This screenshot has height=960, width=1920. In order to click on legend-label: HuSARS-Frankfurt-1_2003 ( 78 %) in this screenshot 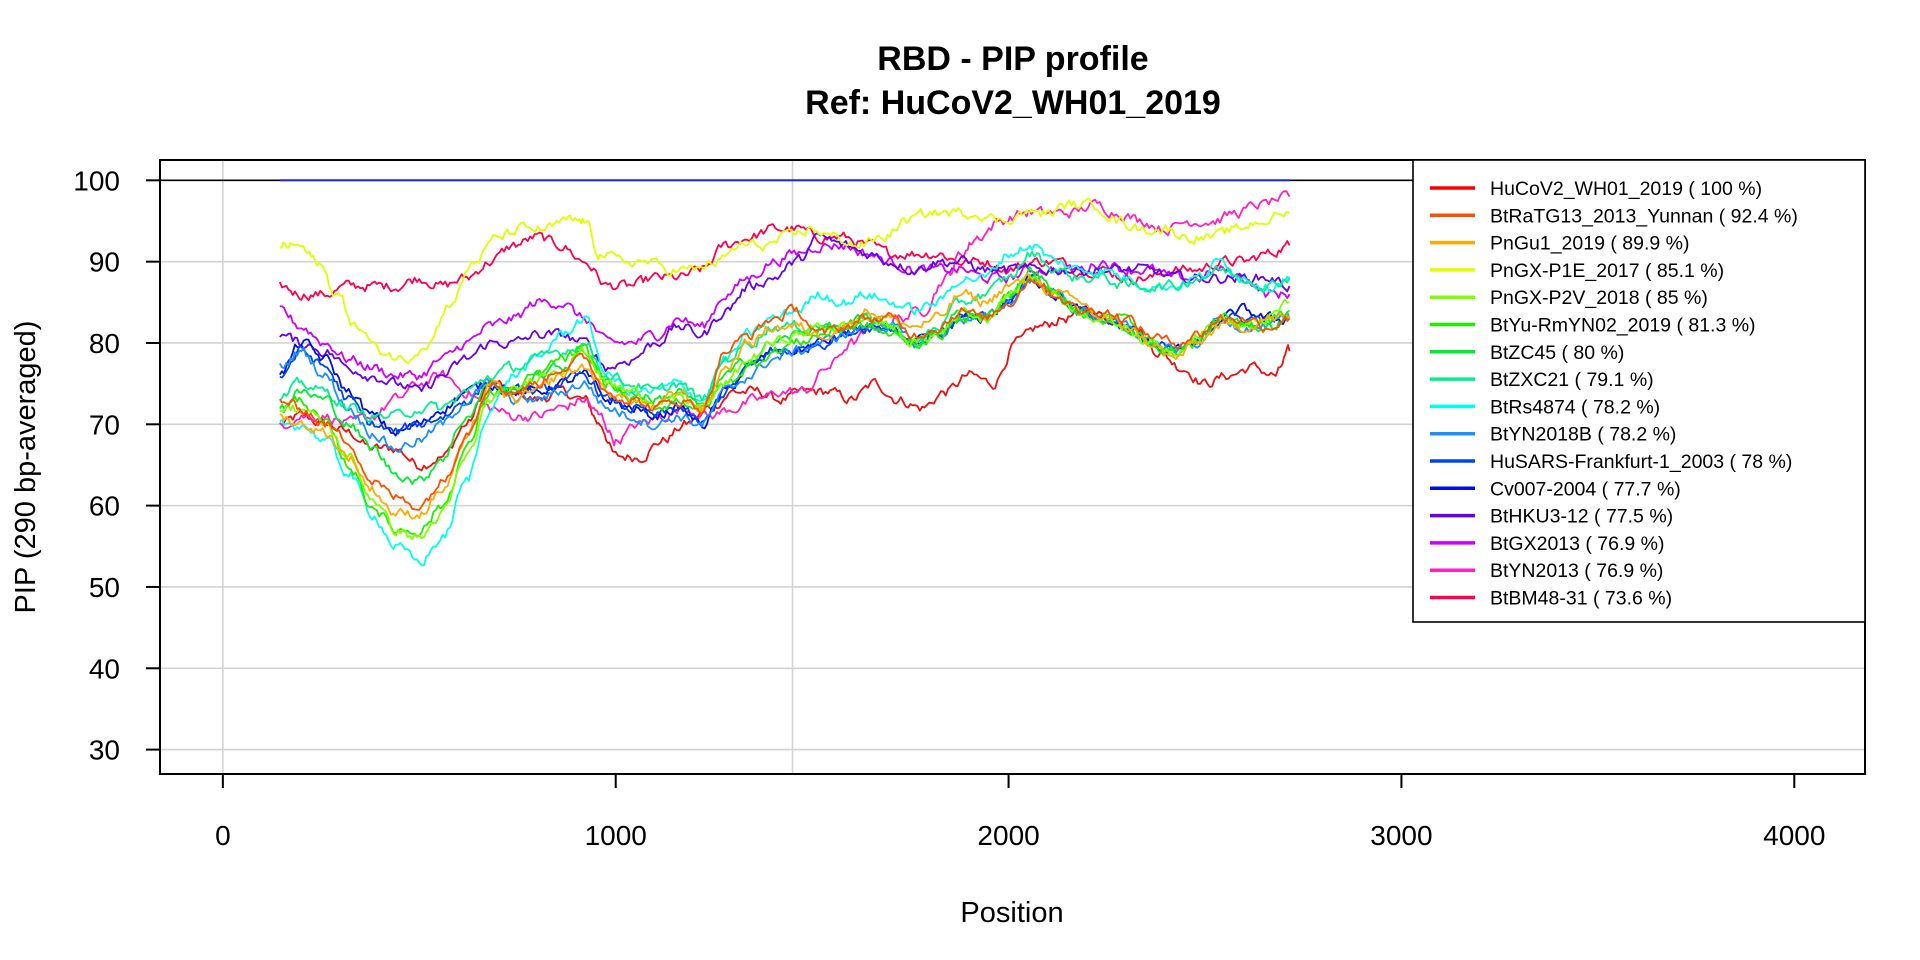, I will do `click(1641, 462)`.